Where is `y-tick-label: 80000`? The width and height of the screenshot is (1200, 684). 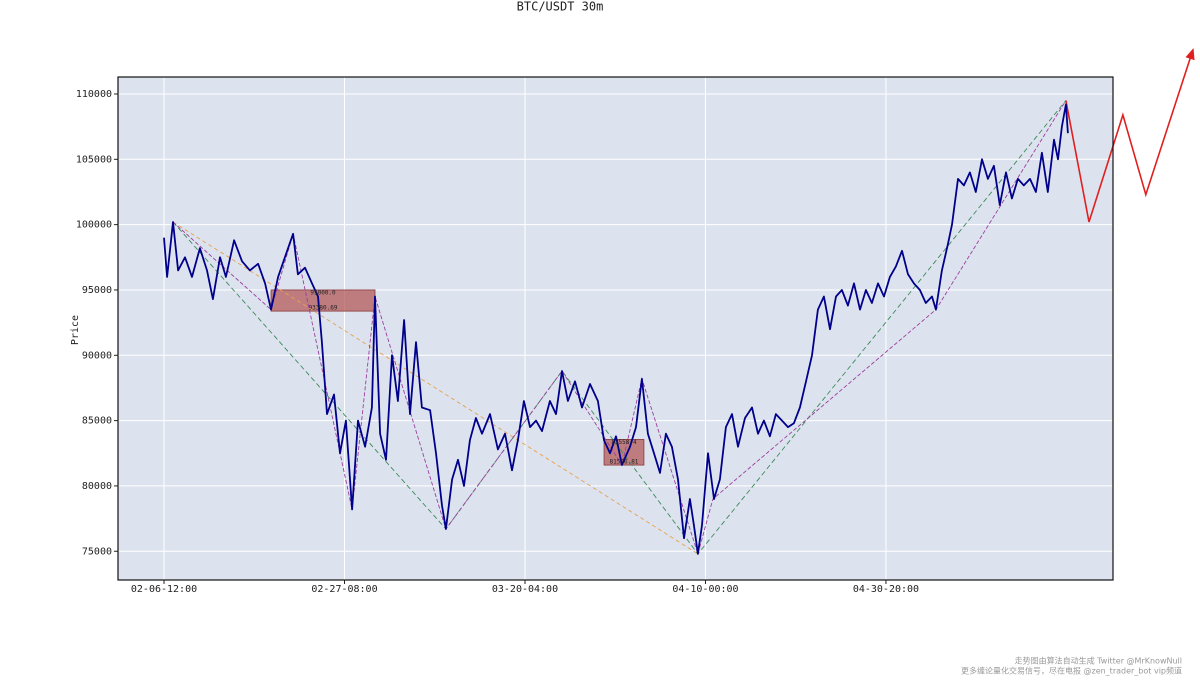
y-tick-label: 80000 is located at coordinates (97, 486).